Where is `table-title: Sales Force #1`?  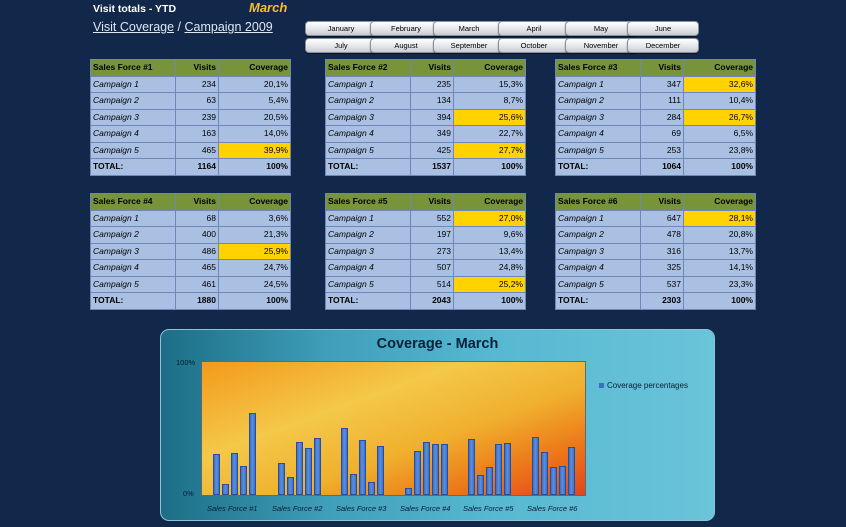
table-title: Sales Force #1 is located at coordinates (133, 68).